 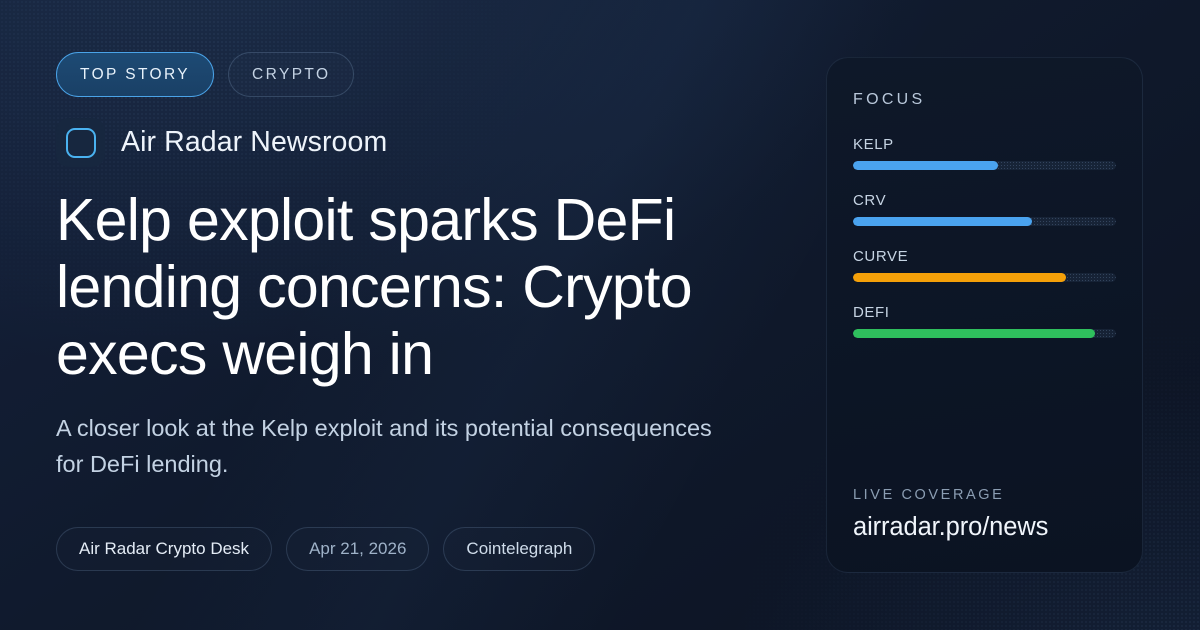 What do you see at coordinates (984, 423) in the screenshot?
I see `focus-panel-spacer` at bounding box center [984, 423].